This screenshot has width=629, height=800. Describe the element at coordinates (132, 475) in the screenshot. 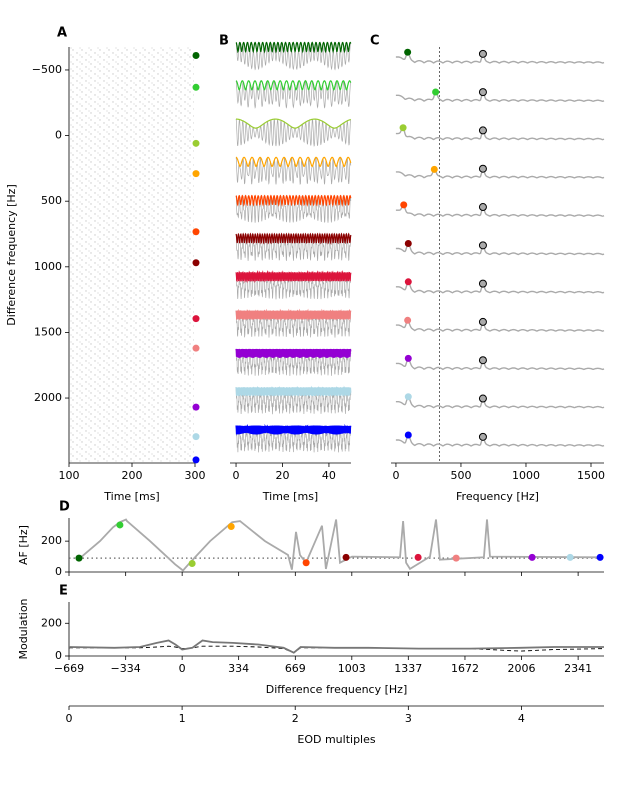

I see `x-tick-label: 200` at that location.